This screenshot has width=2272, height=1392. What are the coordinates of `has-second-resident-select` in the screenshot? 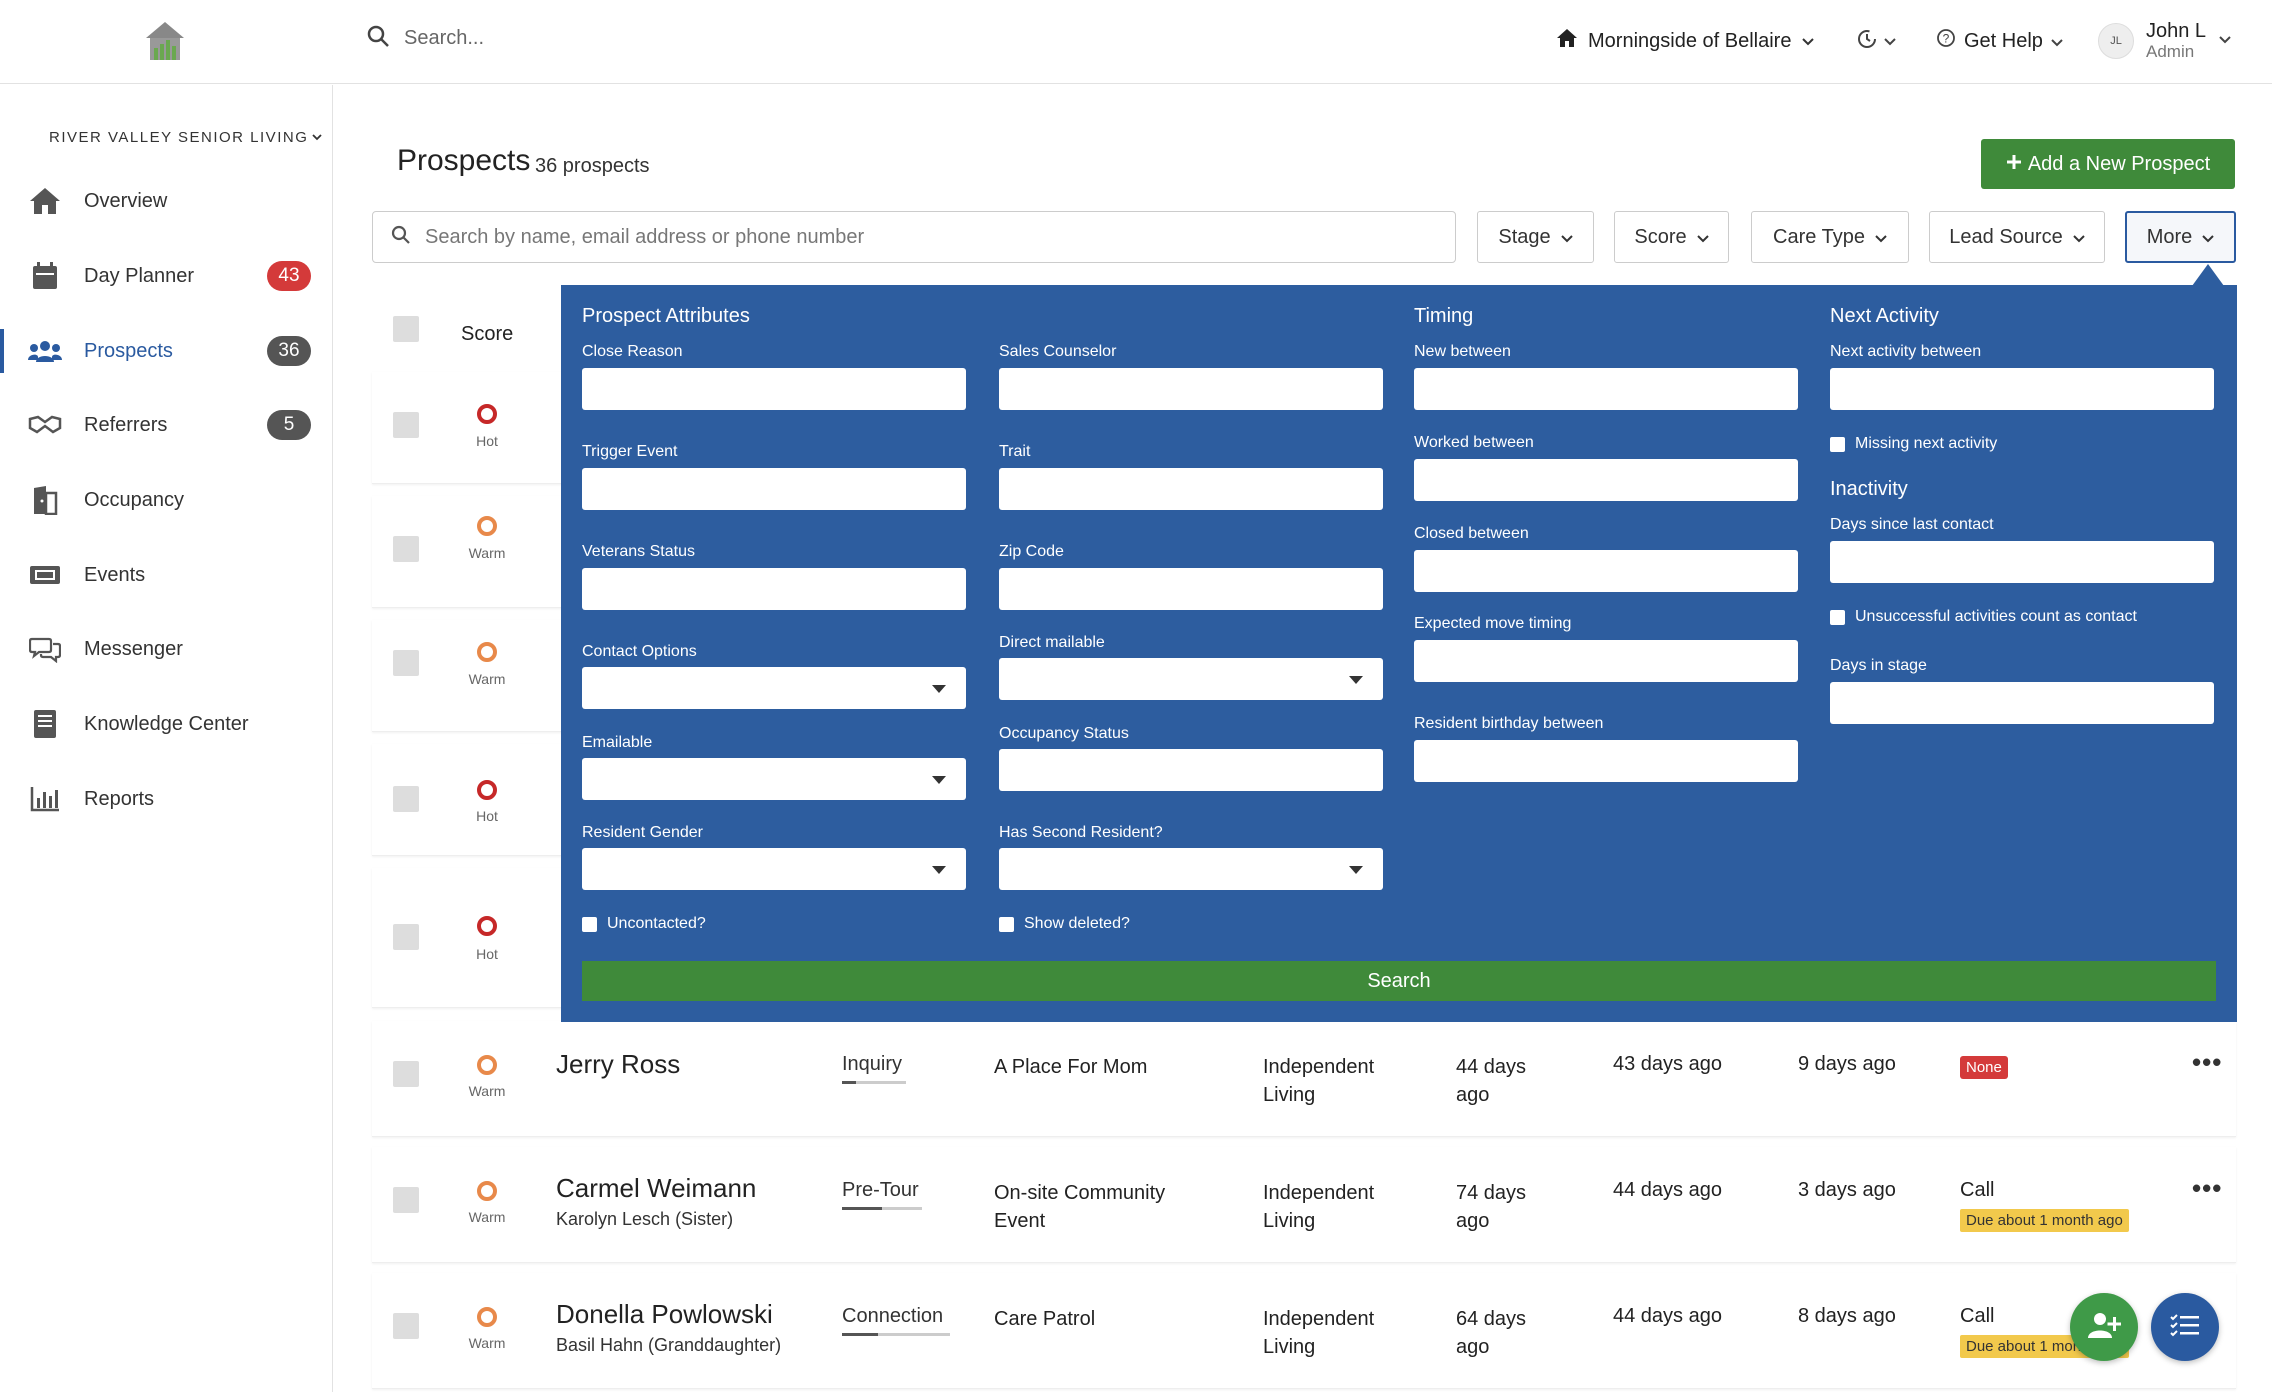 It's located at (1191, 869).